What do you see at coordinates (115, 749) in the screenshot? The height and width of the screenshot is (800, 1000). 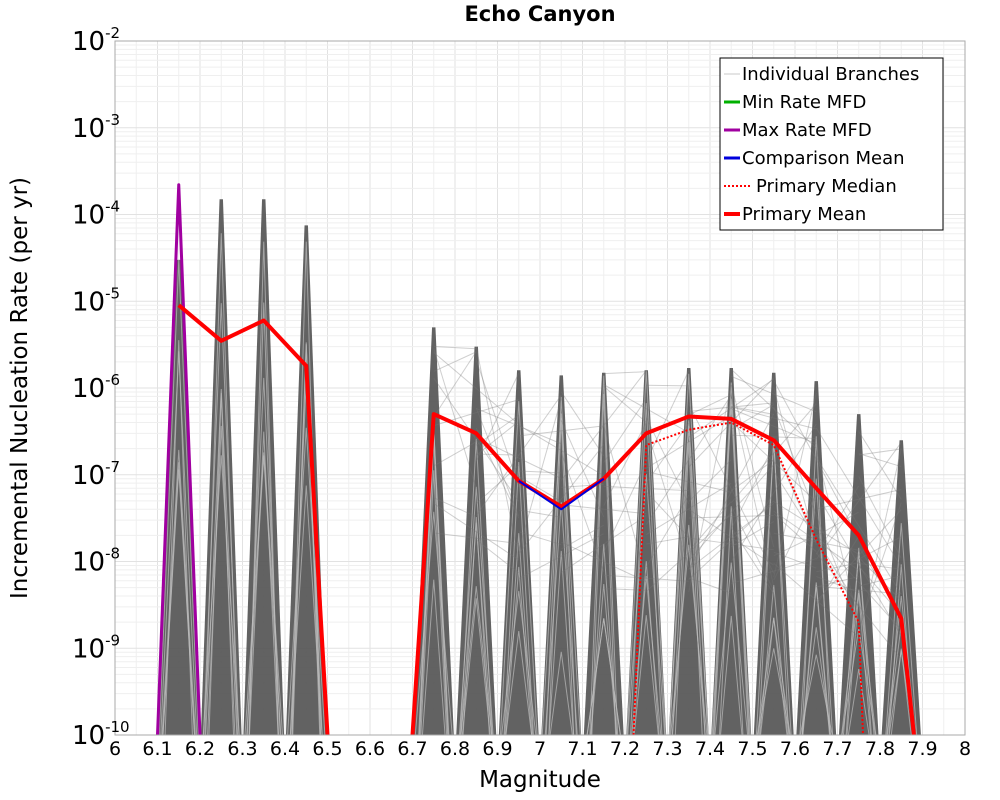 I see `x-tick-label: 6` at bounding box center [115, 749].